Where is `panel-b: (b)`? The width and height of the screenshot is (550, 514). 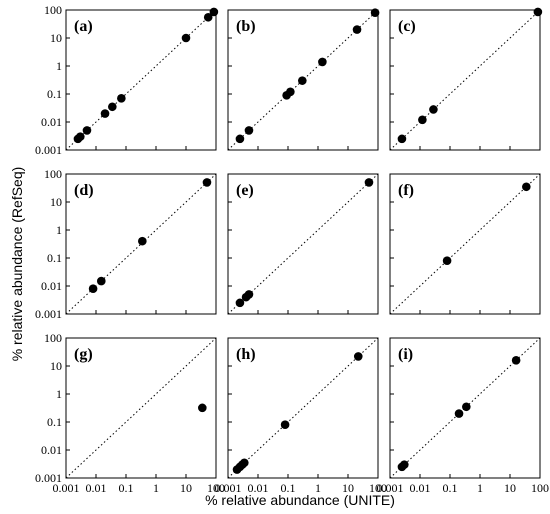
panel-b: (b) is located at coordinates (303, 79).